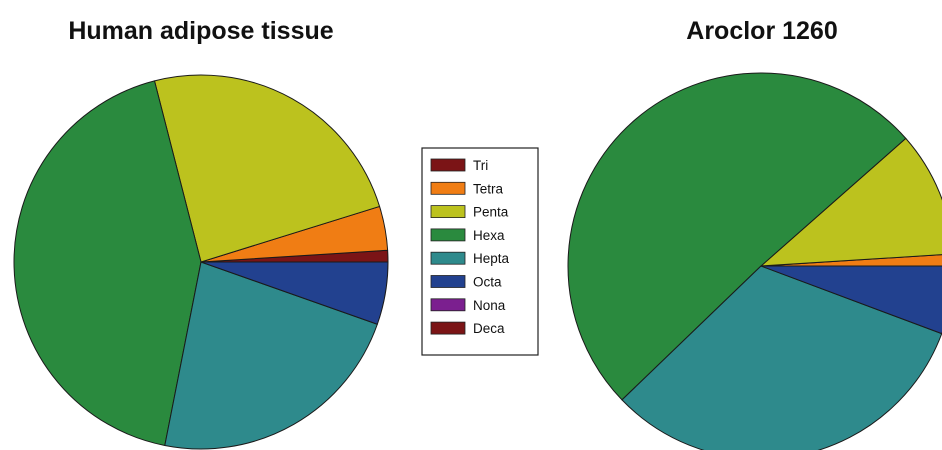 Image resolution: width=942 pixels, height=450 pixels. What do you see at coordinates (487, 282) in the screenshot?
I see `legend-label-octa: Octa` at bounding box center [487, 282].